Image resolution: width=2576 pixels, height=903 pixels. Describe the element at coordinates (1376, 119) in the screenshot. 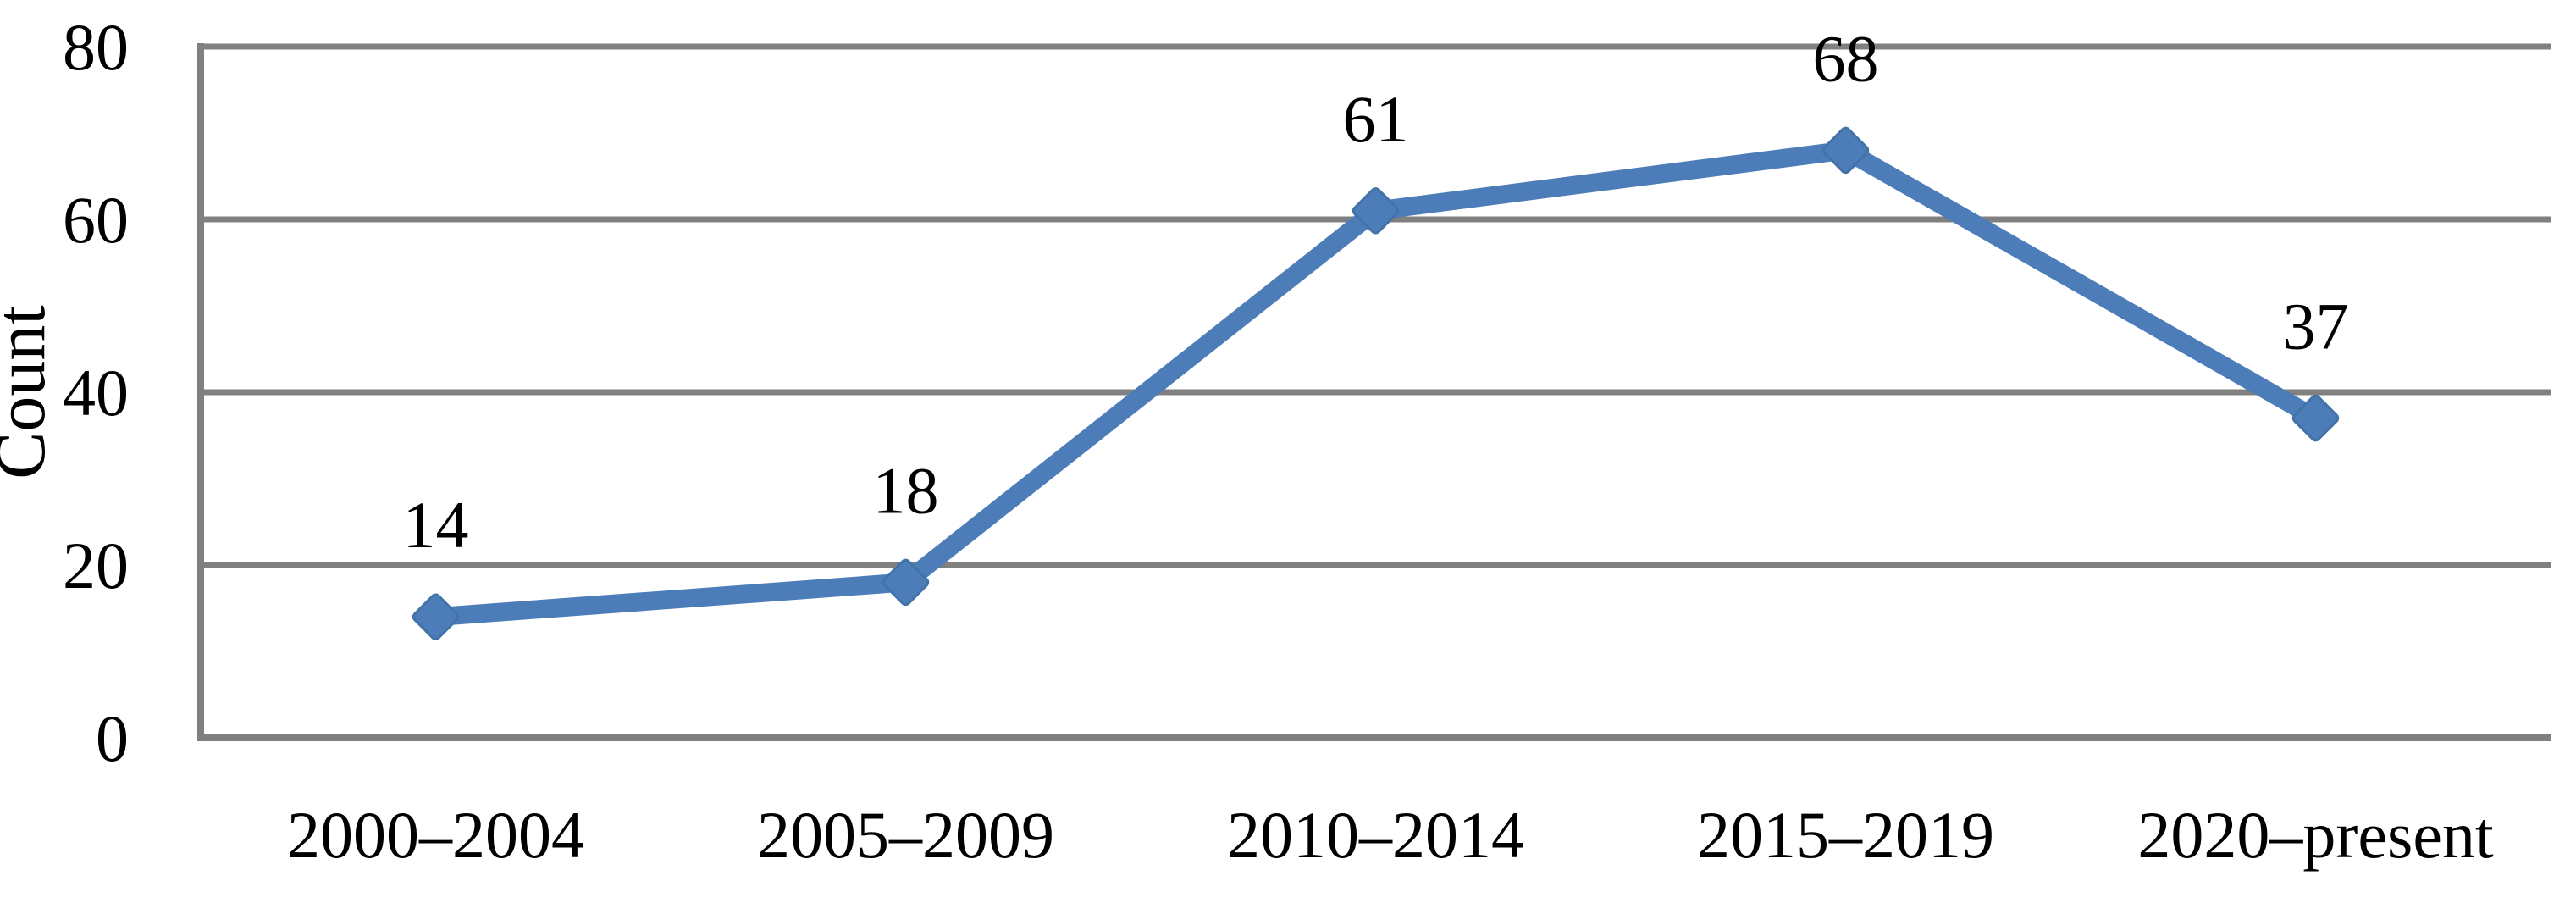

I see `data-label: 61` at that location.